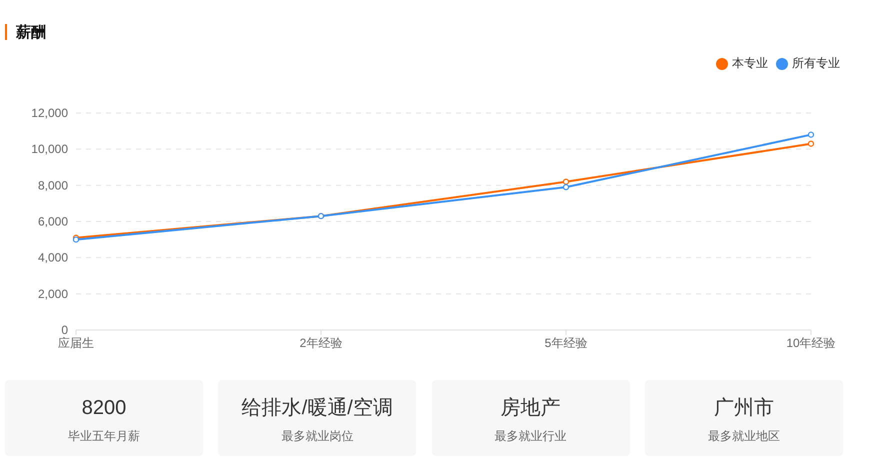 This screenshot has height=458, width=884. I want to click on y-tick-label: 6,000, so click(53, 221).